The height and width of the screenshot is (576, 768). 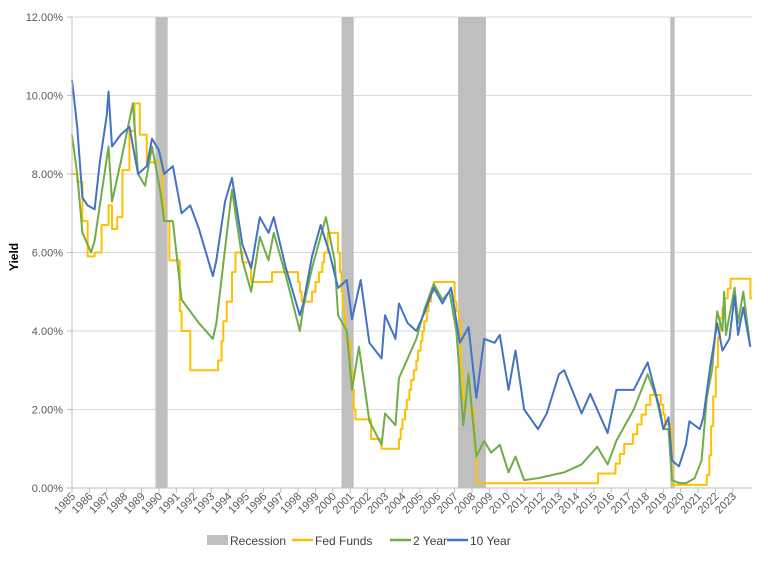 What do you see at coordinates (490, 541) in the screenshot?
I see `legend-label: 10 Year` at bounding box center [490, 541].